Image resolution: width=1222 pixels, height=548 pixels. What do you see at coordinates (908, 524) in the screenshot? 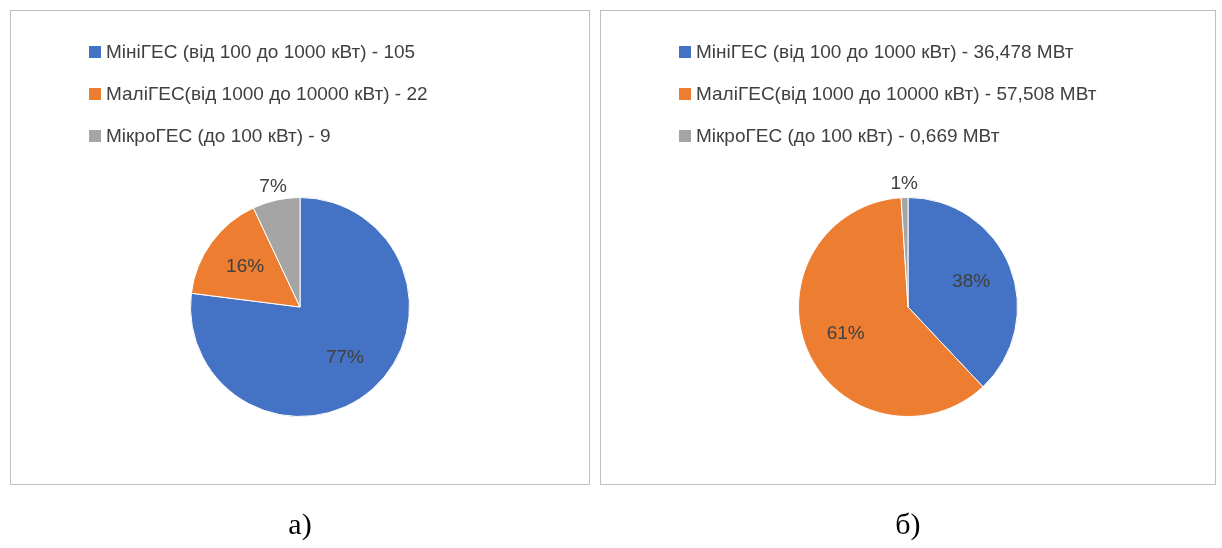
I see `text: б)` at bounding box center [908, 524].